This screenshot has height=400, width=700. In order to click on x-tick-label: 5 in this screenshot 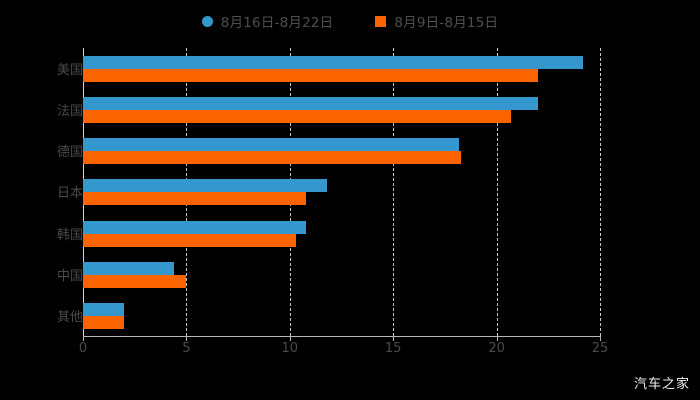, I will do `click(186, 348)`.